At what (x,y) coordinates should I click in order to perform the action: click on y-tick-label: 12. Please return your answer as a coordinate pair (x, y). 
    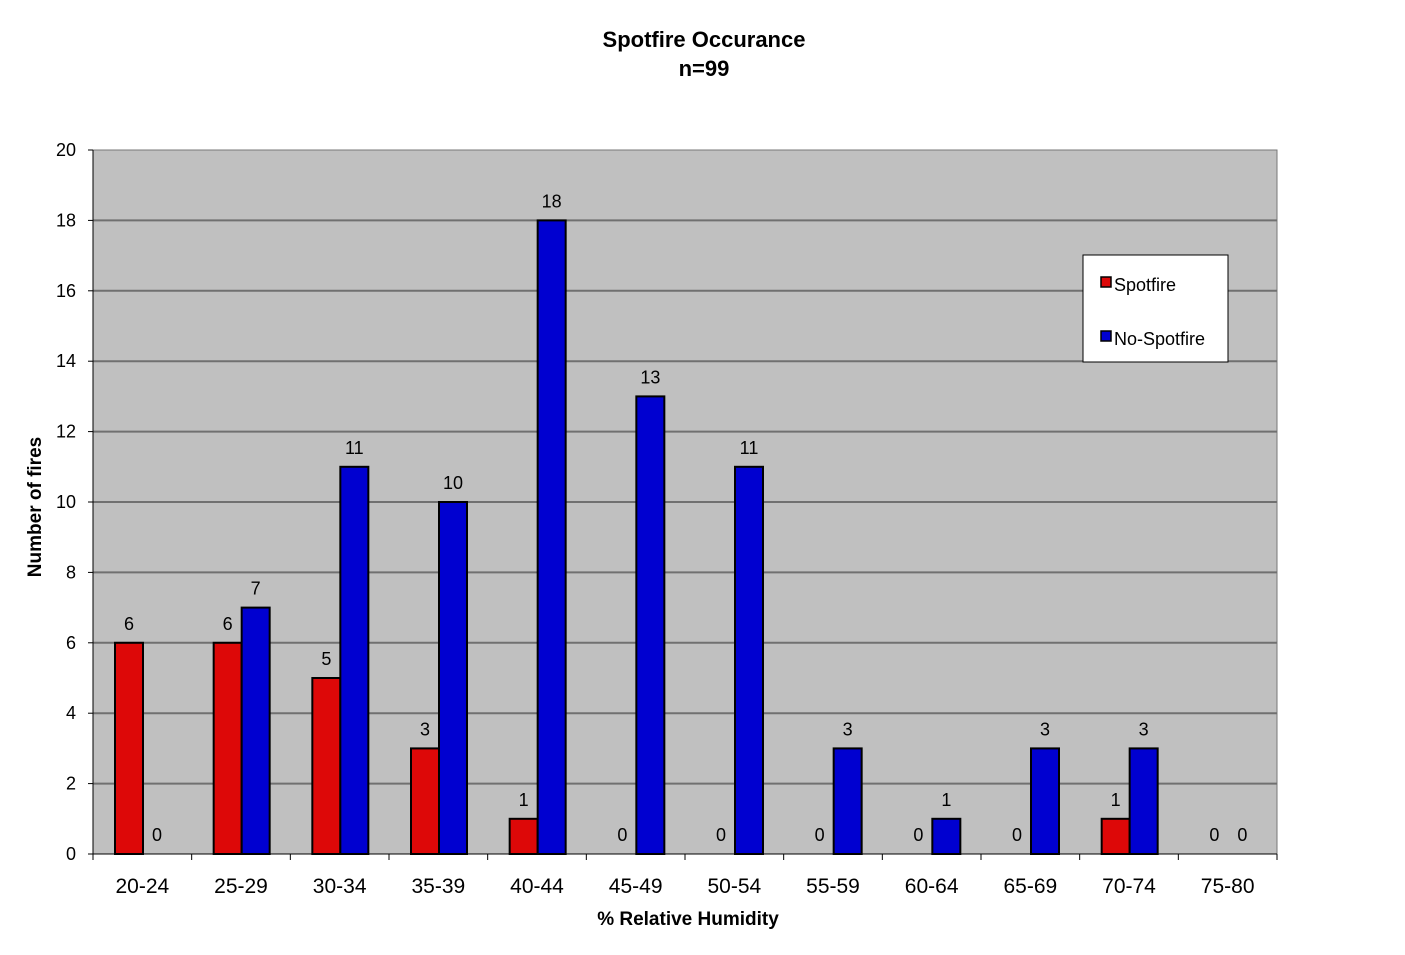
    Looking at the image, I should click on (66, 432).